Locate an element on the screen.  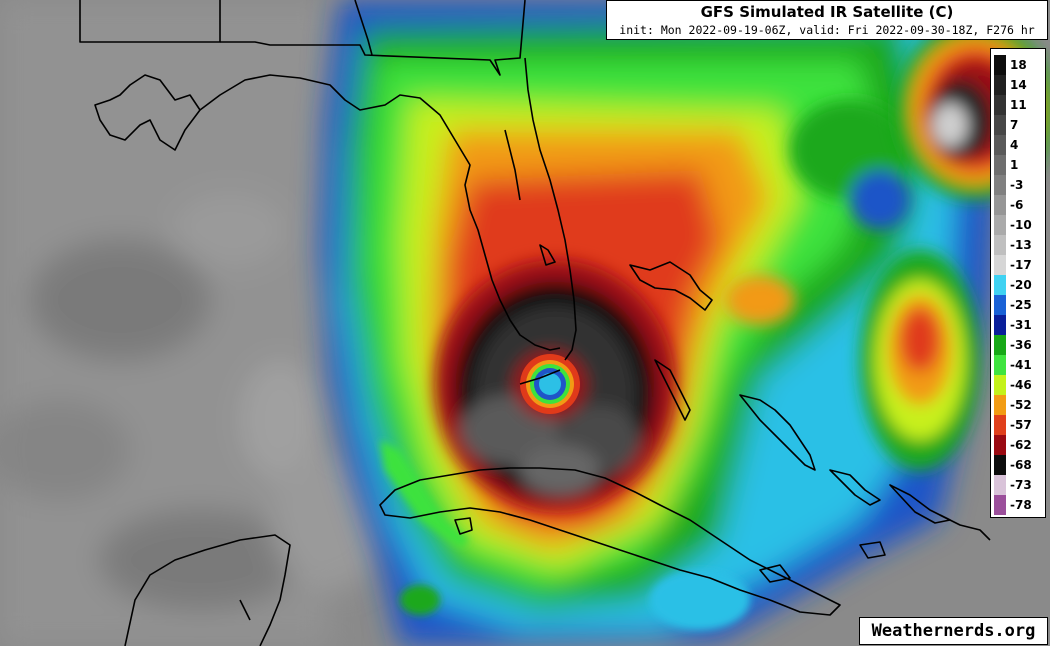
colorbar-label: -13 is located at coordinates (1021, 245).